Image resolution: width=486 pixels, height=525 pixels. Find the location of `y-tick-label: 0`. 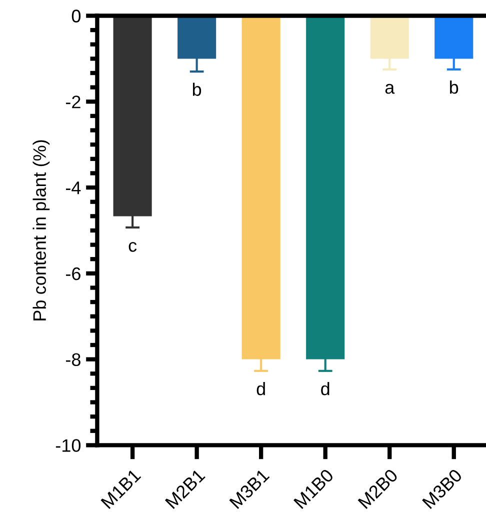

y-tick-label: 0 is located at coordinates (76, 16).